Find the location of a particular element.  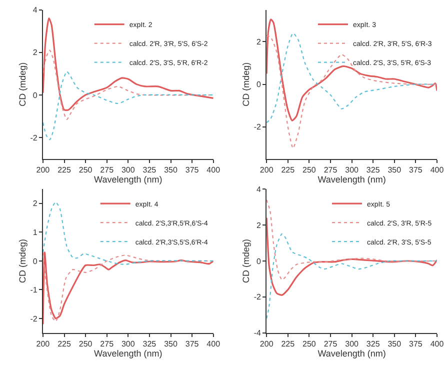

y-tick-label: -4 is located at coordinates (258, 333).